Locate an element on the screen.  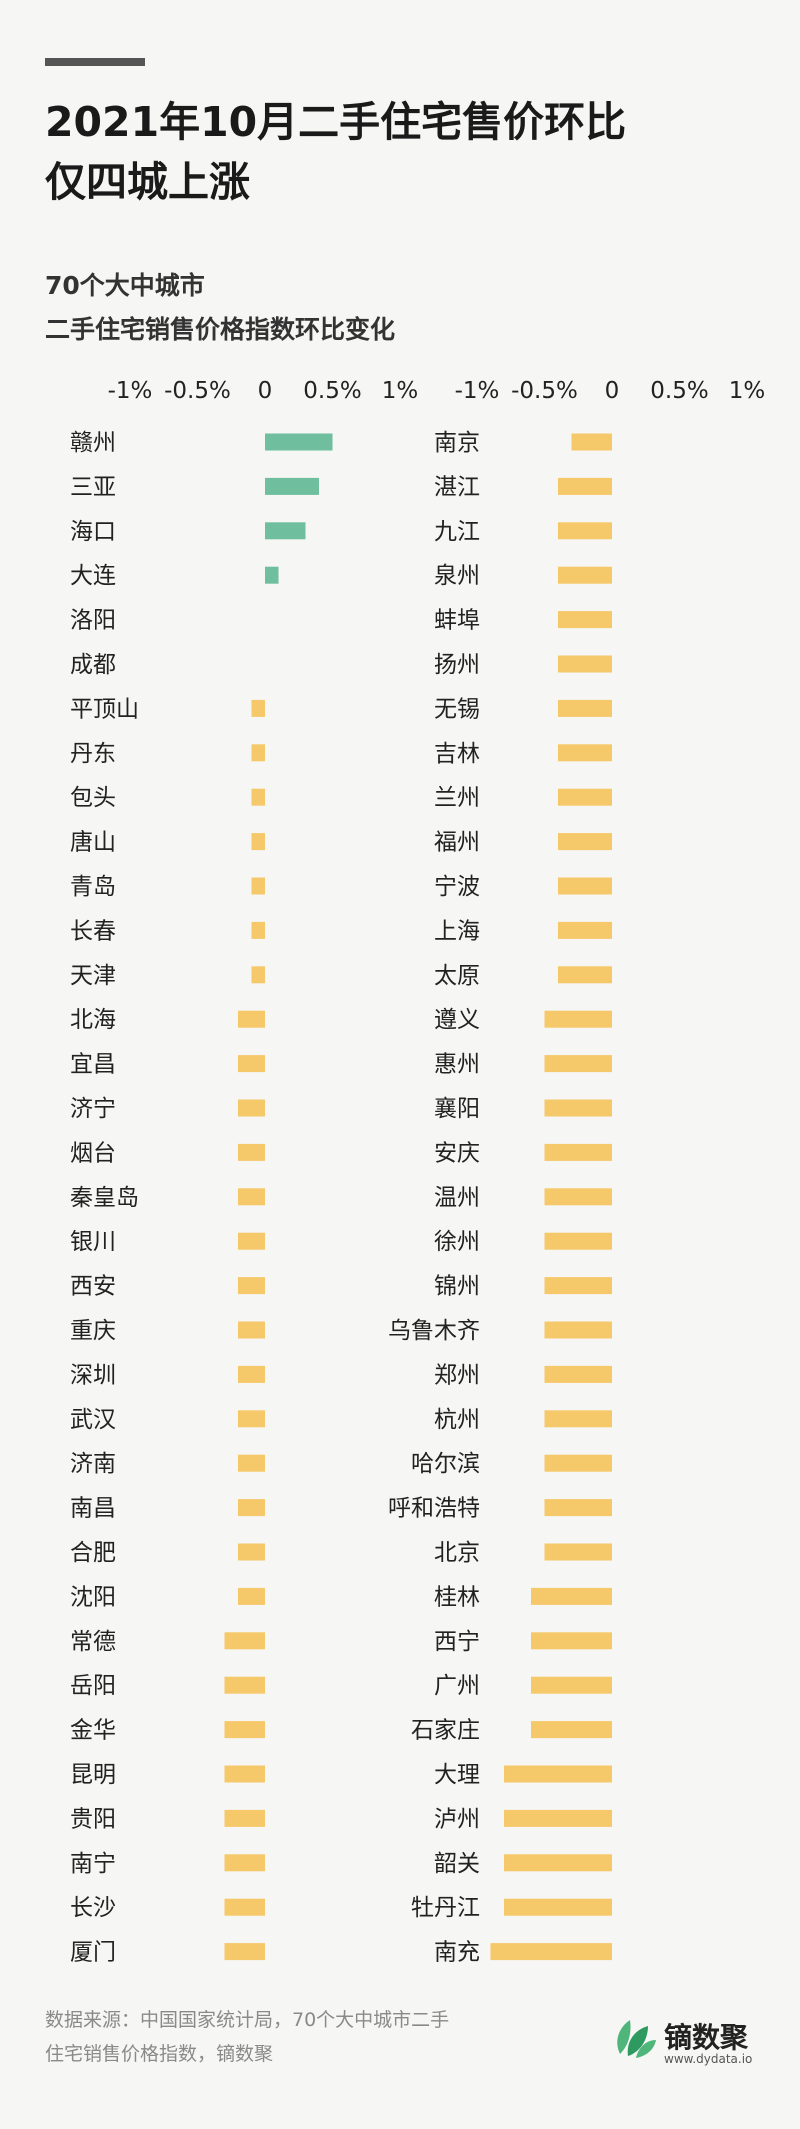
city-label: 金华 is located at coordinates (93, 1731).